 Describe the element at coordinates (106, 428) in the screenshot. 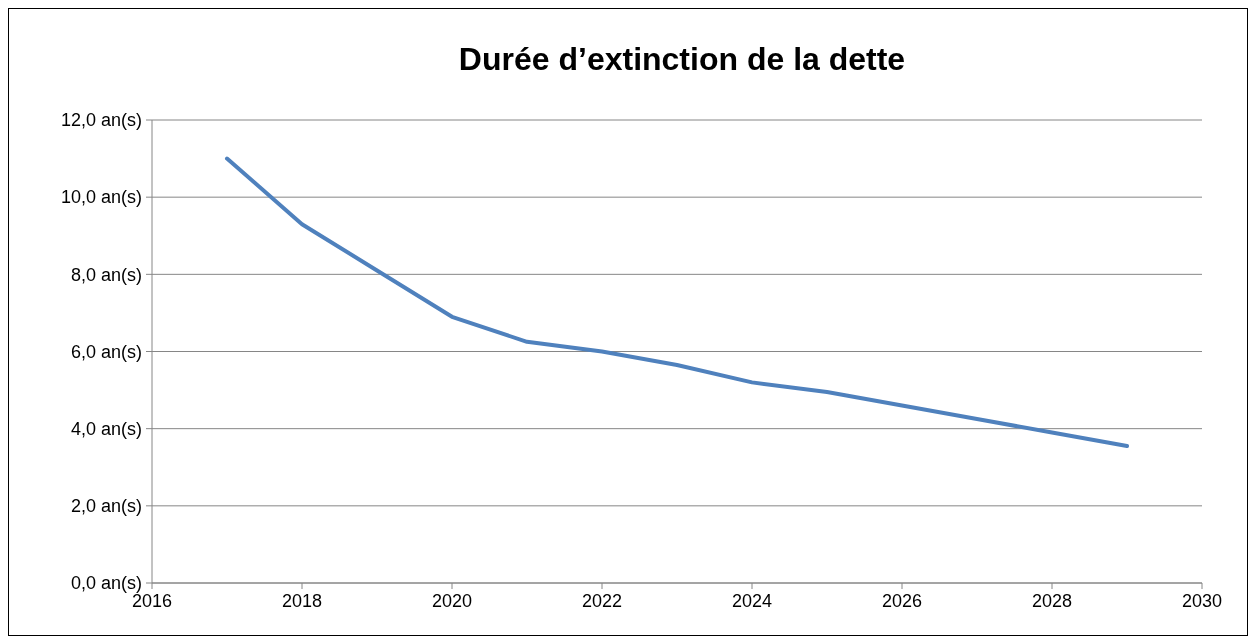

I see `y-tick-label: 4,0 an(s)` at that location.